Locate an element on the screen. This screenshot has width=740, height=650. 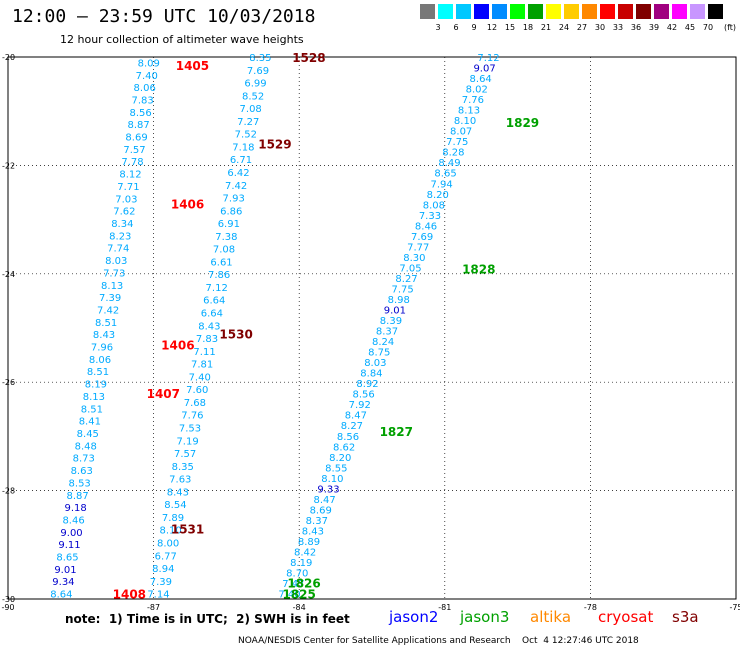
wave-height-value: 7.73 is located at coordinates (114, 273).